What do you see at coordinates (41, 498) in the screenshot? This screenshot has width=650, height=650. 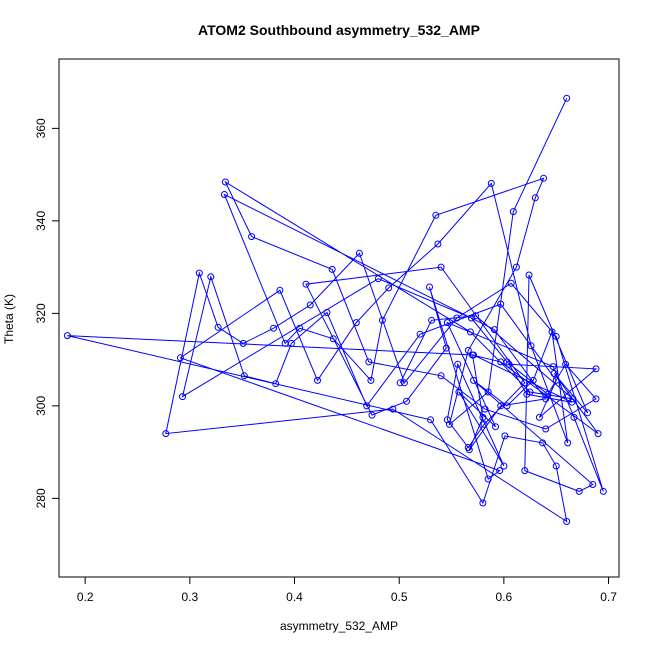 I see `y-tick-label: 280` at bounding box center [41, 498].